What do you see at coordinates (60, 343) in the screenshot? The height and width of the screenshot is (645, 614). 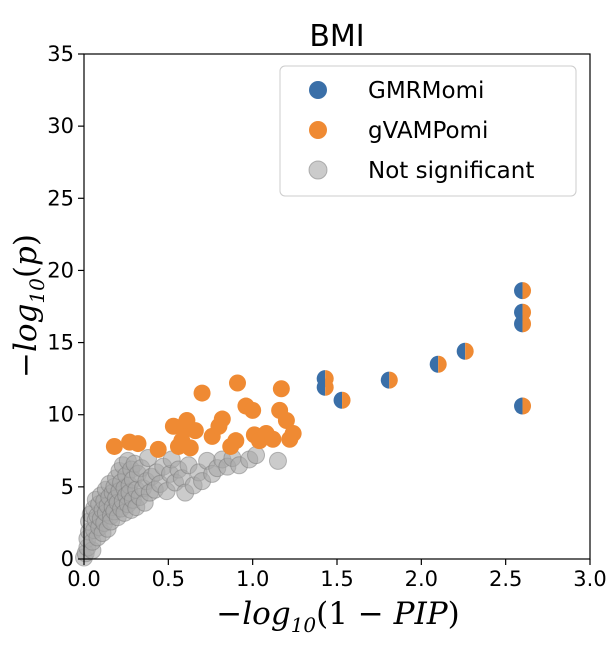 I see `y-tick-label: 15` at bounding box center [60, 343].